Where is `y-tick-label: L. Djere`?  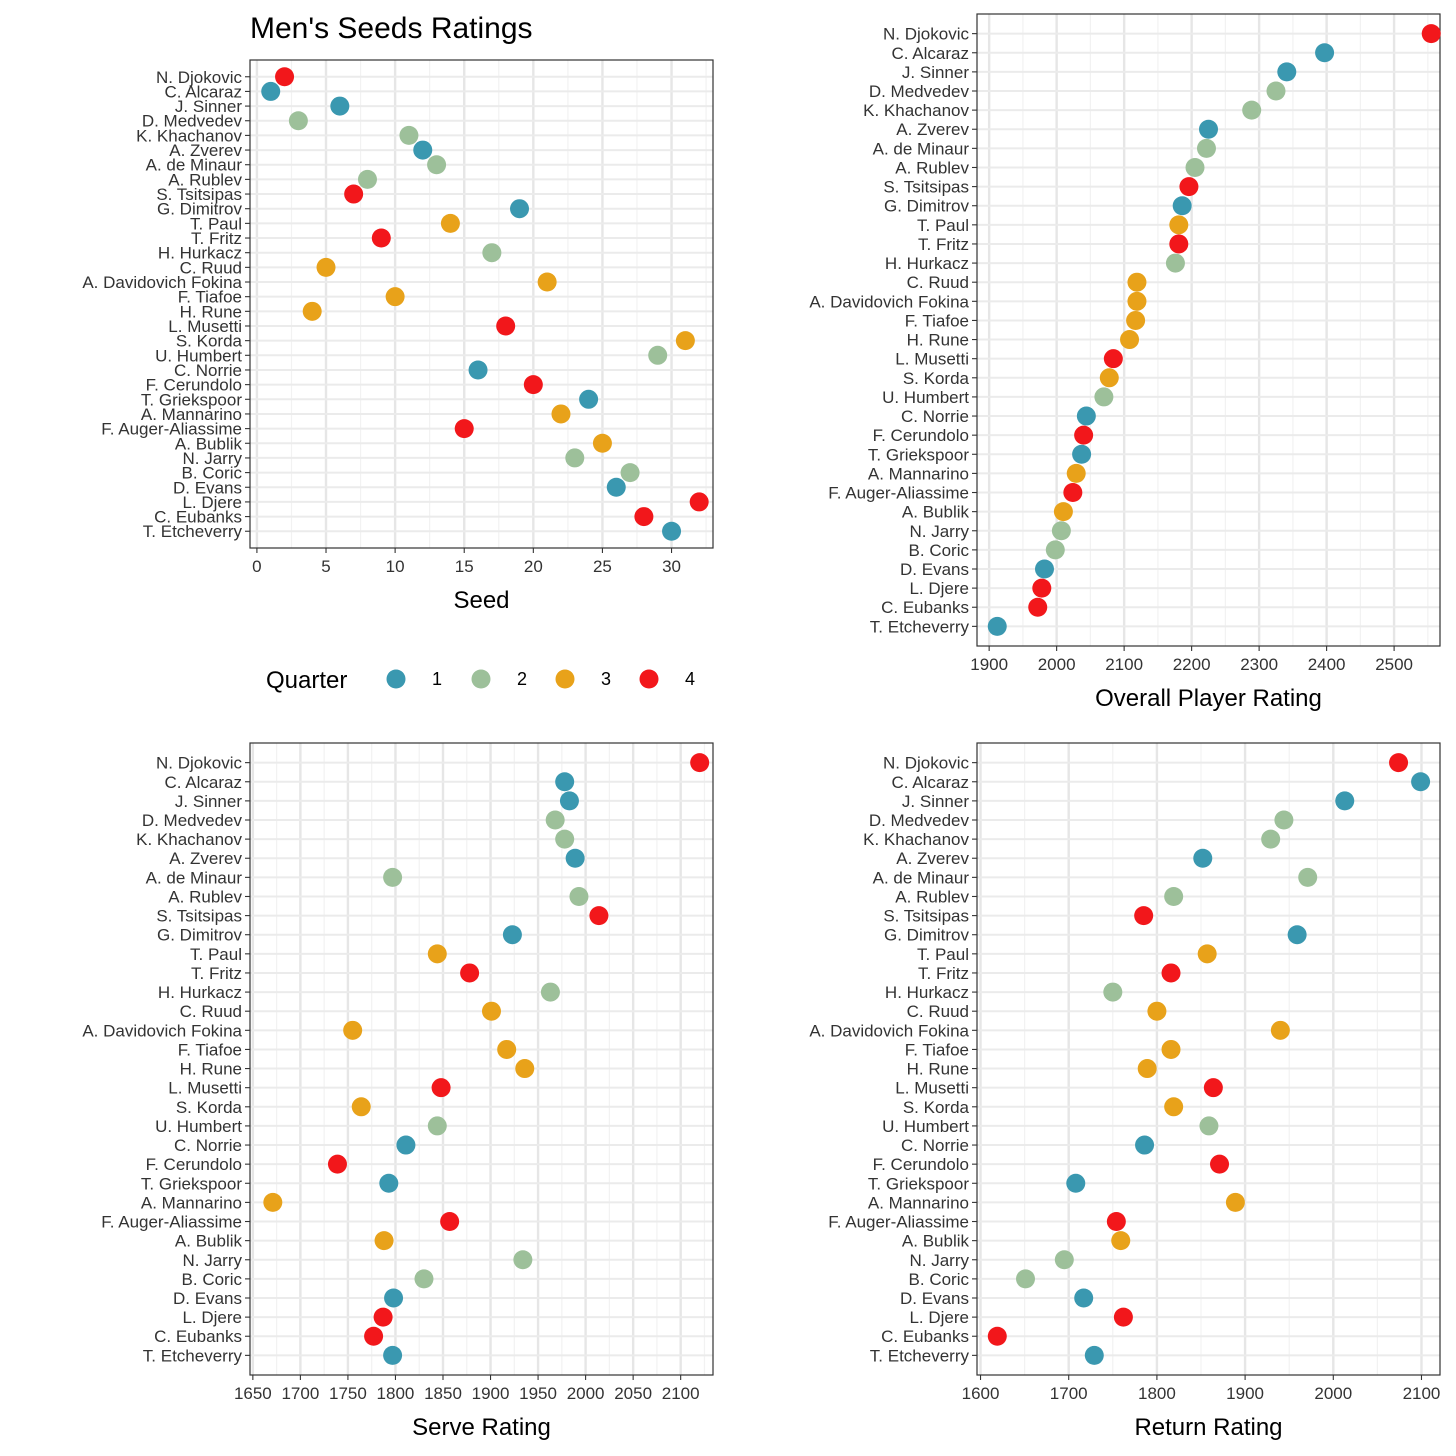
y-tick-label: L. Djere is located at coordinates (939, 588).